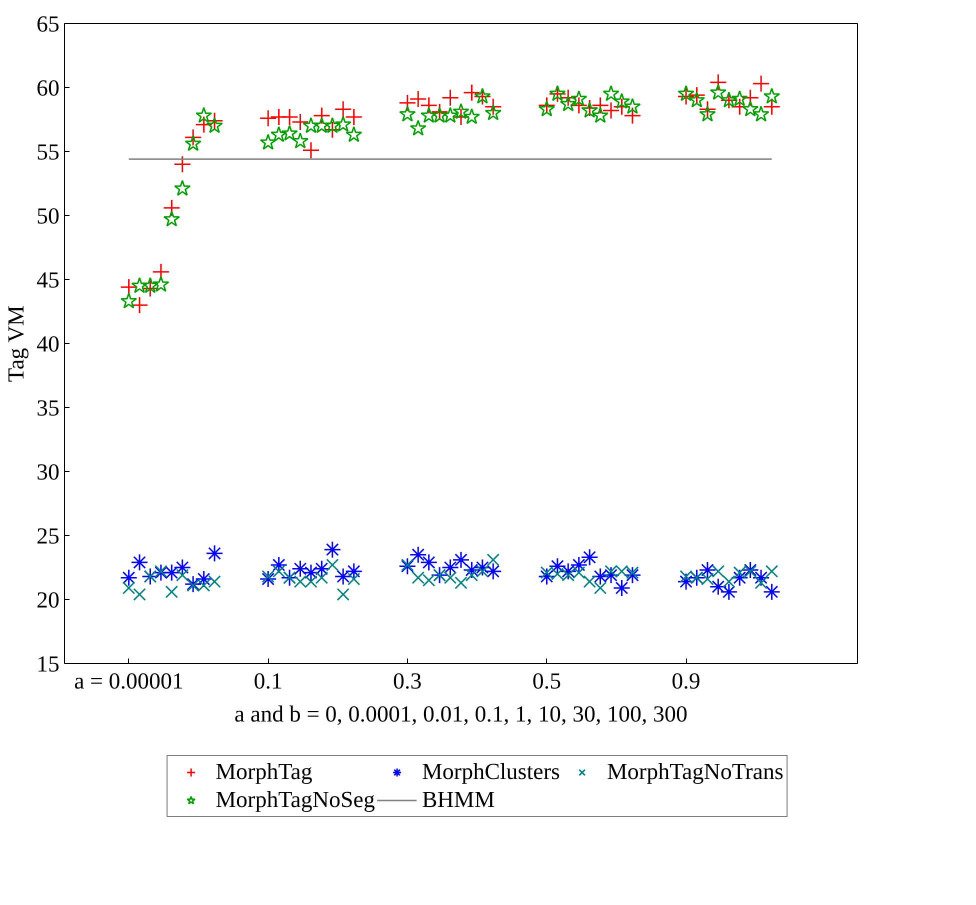 The width and height of the screenshot is (976, 905). Describe the element at coordinates (16, 343) in the screenshot. I see `y-axis-title: Tag VM` at that location.